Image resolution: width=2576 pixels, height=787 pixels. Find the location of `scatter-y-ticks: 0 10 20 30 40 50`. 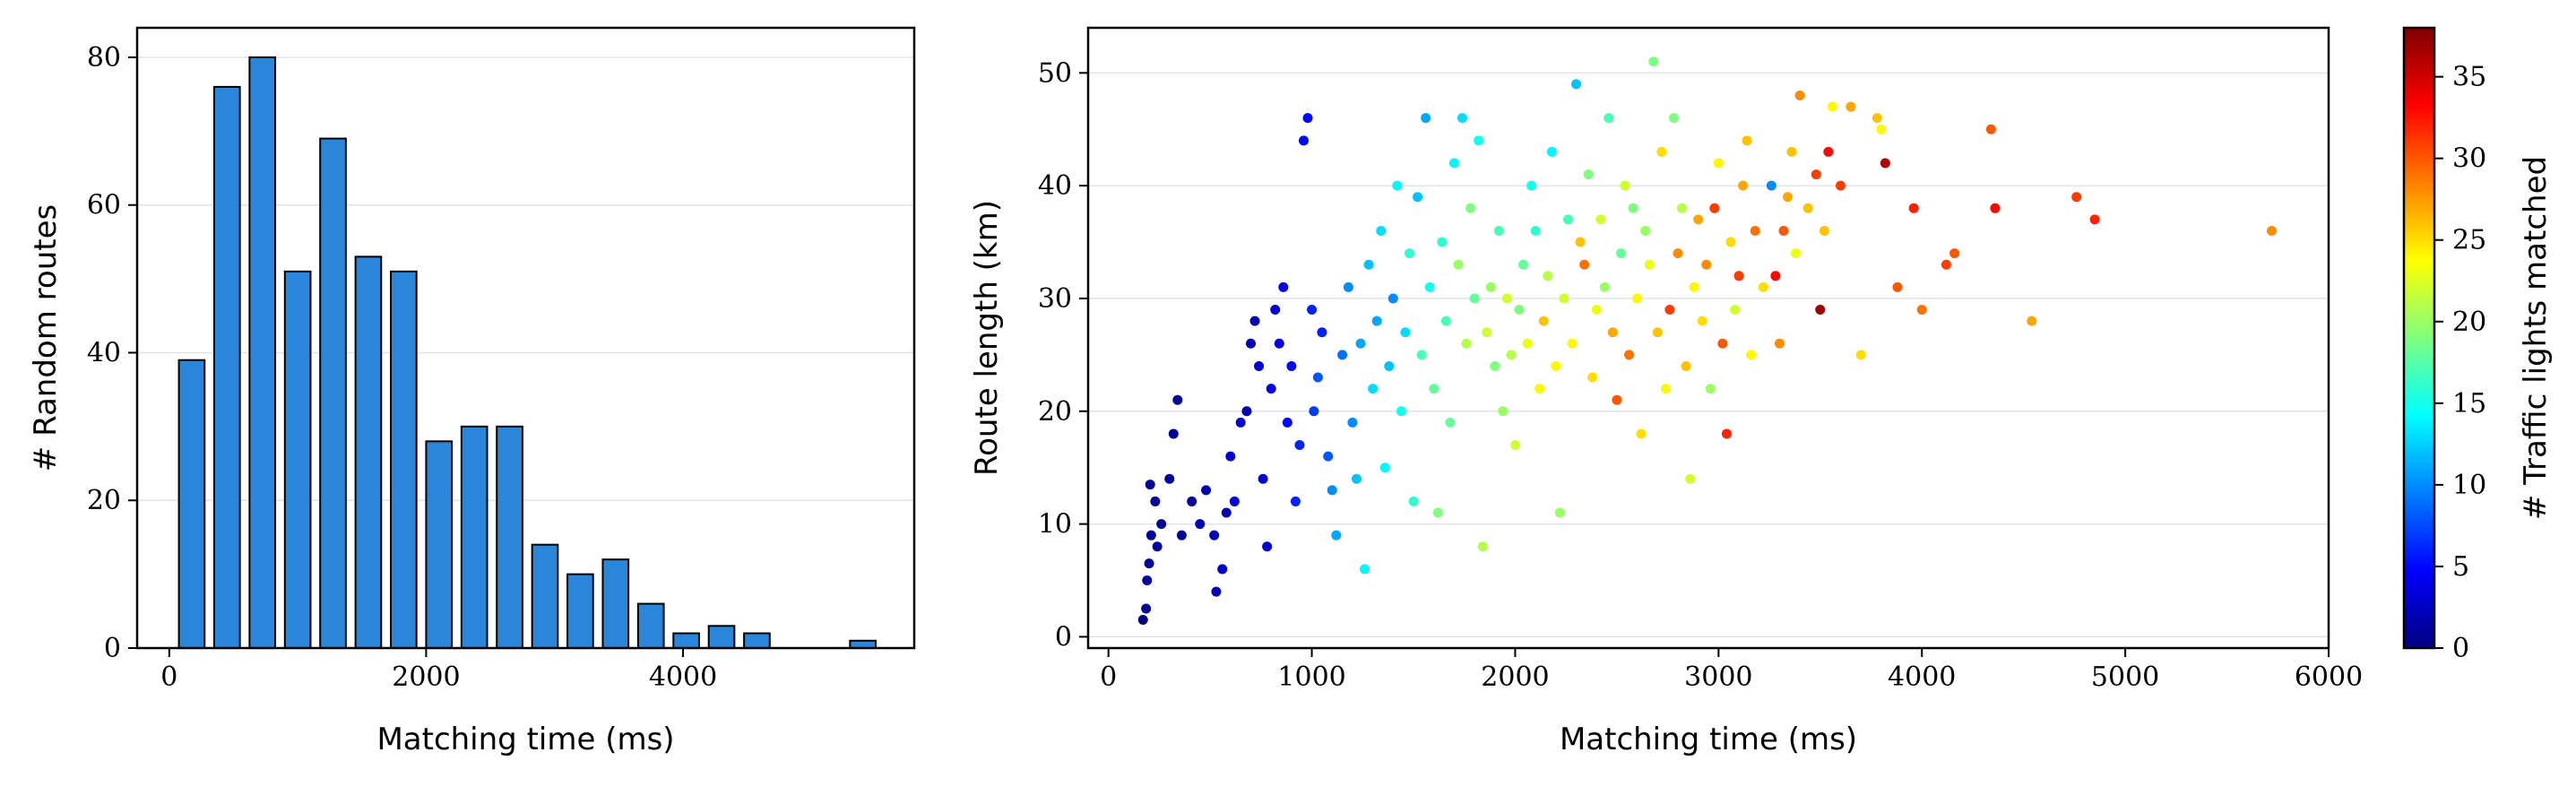

scatter-y-ticks: 0 10 20 30 40 50 is located at coordinates (1063, 355).